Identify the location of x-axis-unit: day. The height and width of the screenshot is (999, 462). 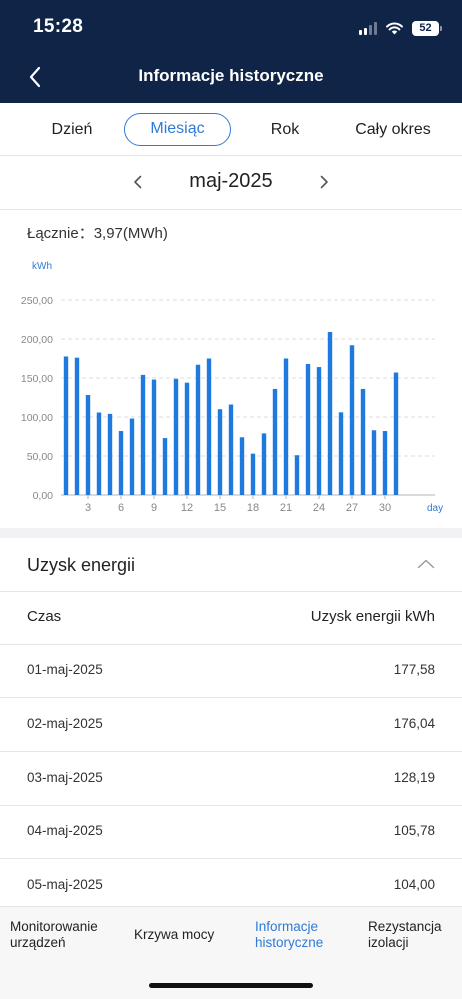
(435, 508).